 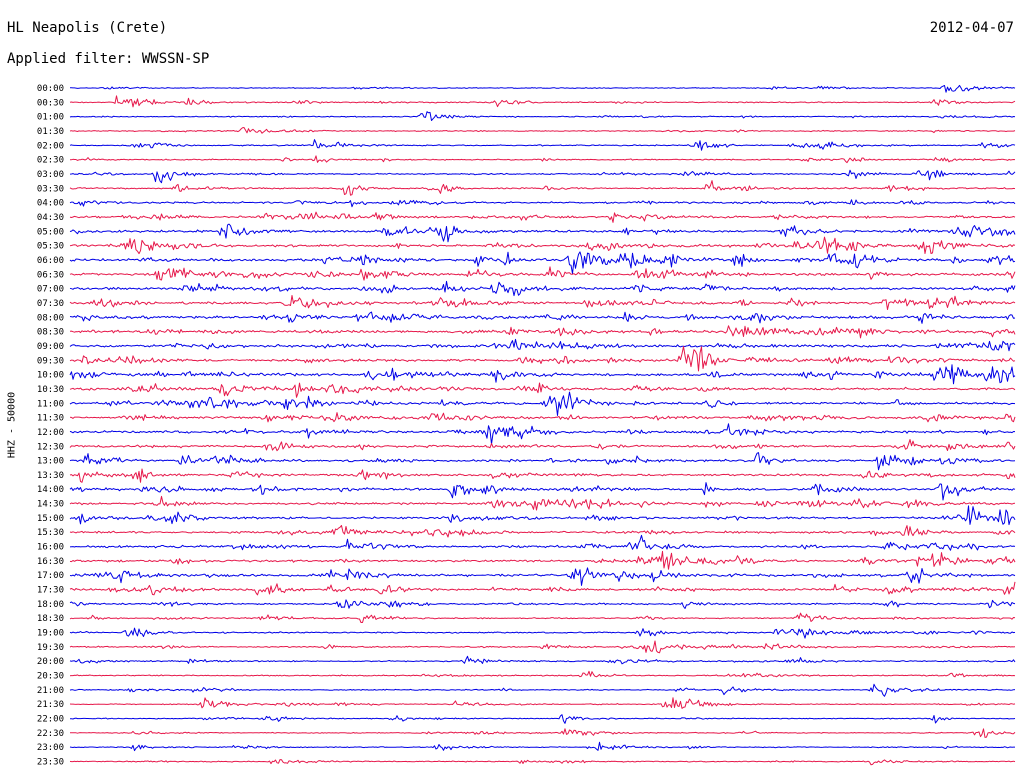 What do you see at coordinates (50, 591) in the screenshot?
I see `time-label-1730: 17:30` at bounding box center [50, 591].